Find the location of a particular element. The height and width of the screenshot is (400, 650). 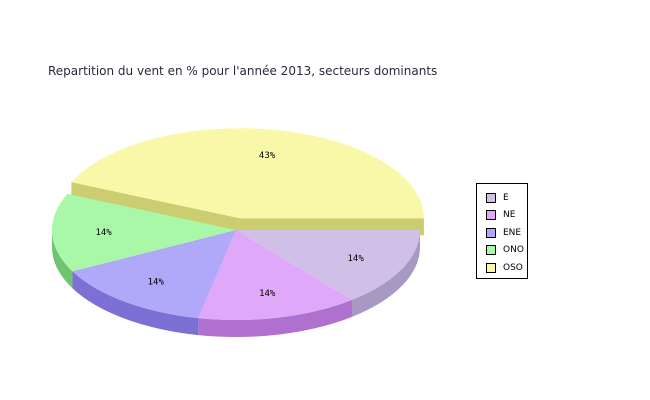

legend-swatch-ene is located at coordinates (491, 232).